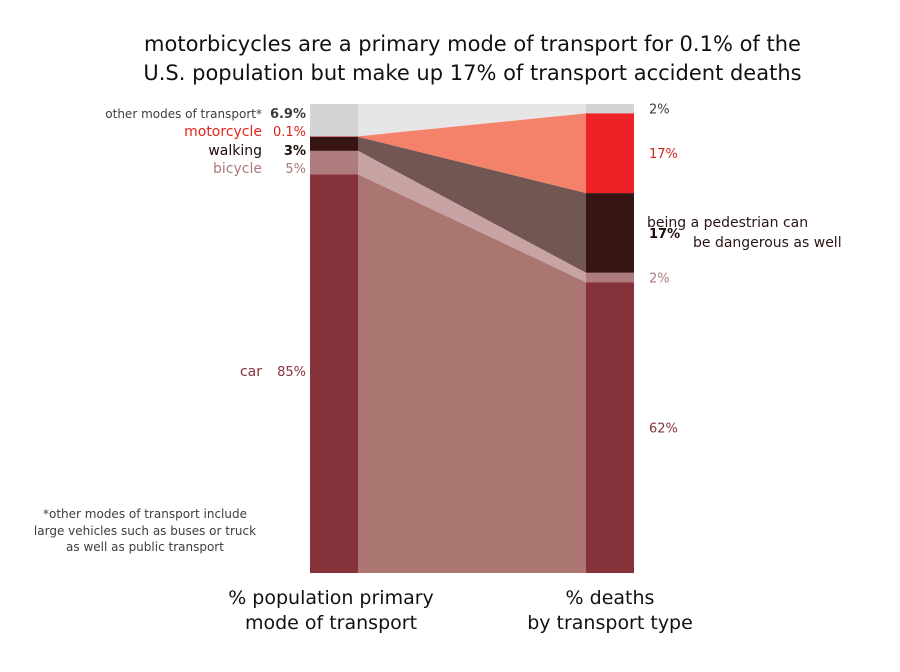  What do you see at coordinates (331, 598) in the screenshot?
I see `axis-label-population-line-1: % population primary` at bounding box center [331, 598].